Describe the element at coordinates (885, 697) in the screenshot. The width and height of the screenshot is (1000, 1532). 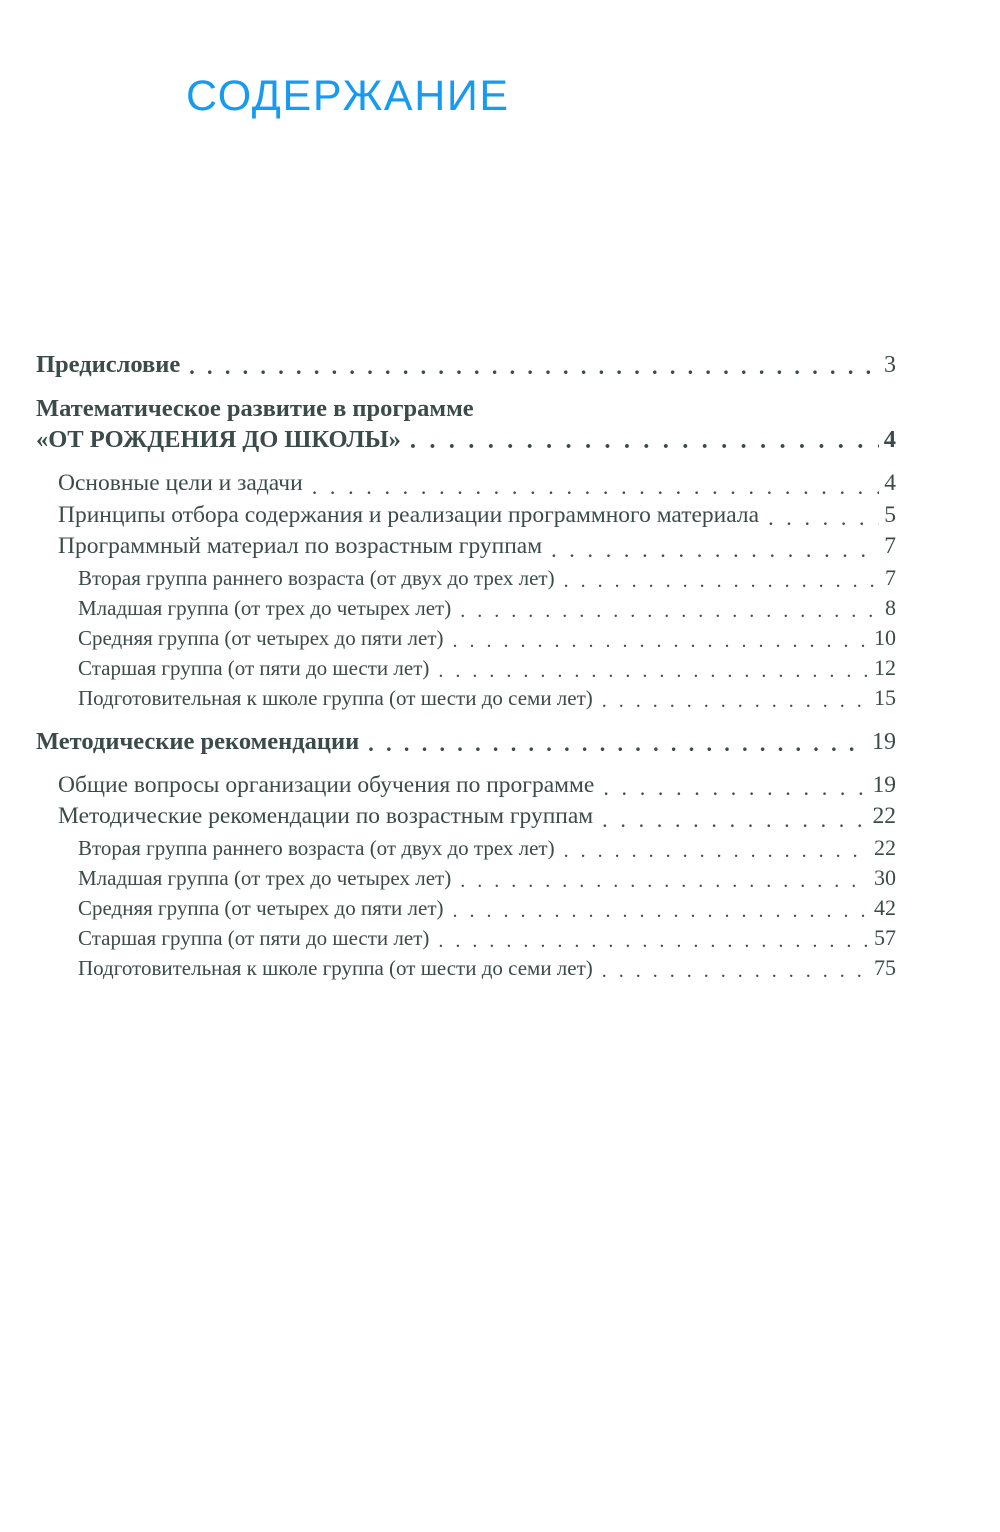
I see `toc-page-number: 15` at that location.